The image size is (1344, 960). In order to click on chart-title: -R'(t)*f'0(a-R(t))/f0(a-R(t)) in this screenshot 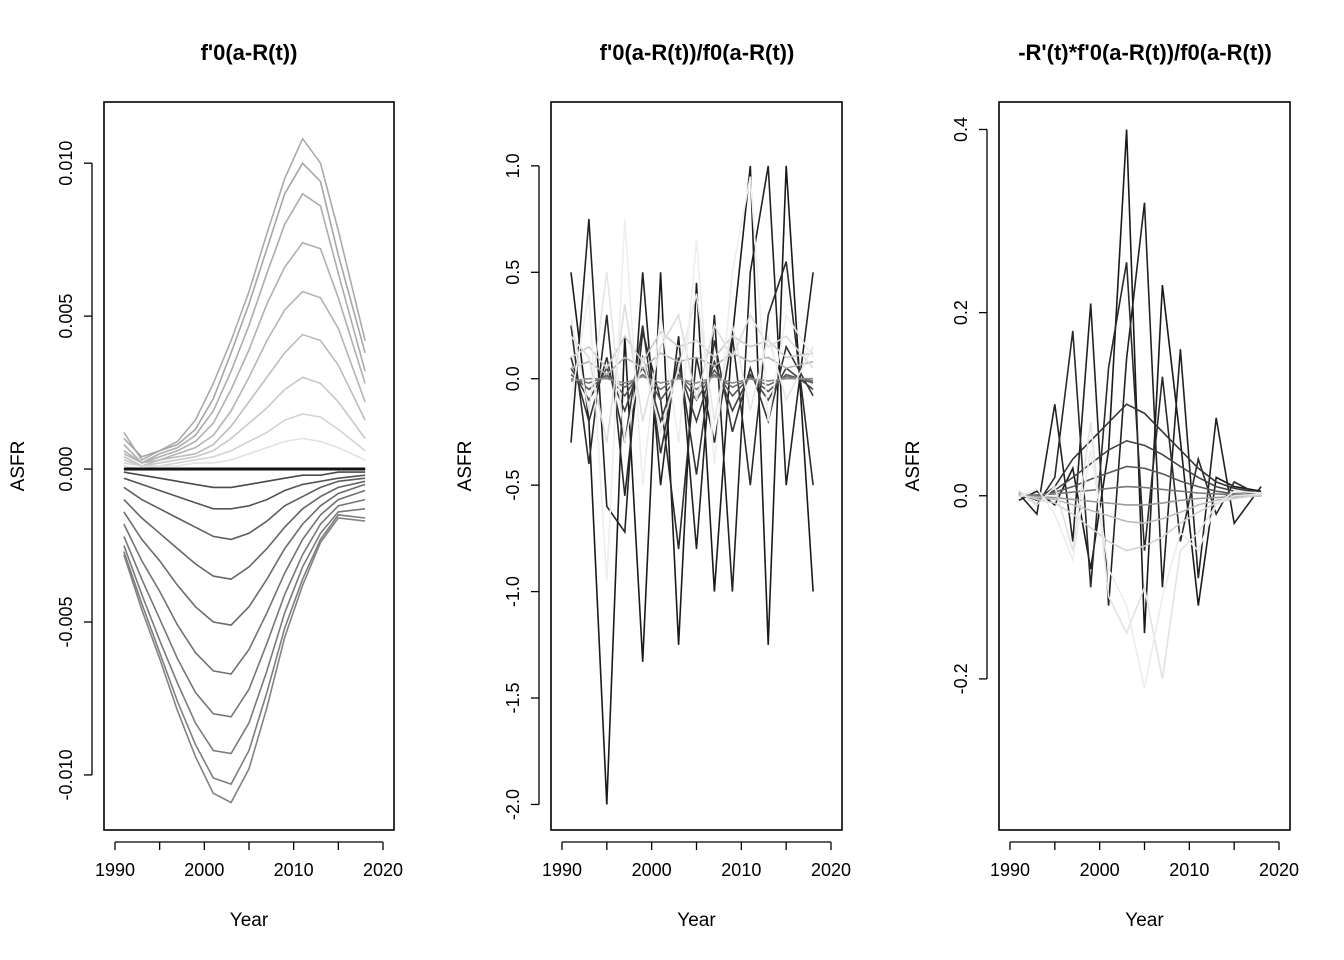, I will do `click(1145, 52)`.